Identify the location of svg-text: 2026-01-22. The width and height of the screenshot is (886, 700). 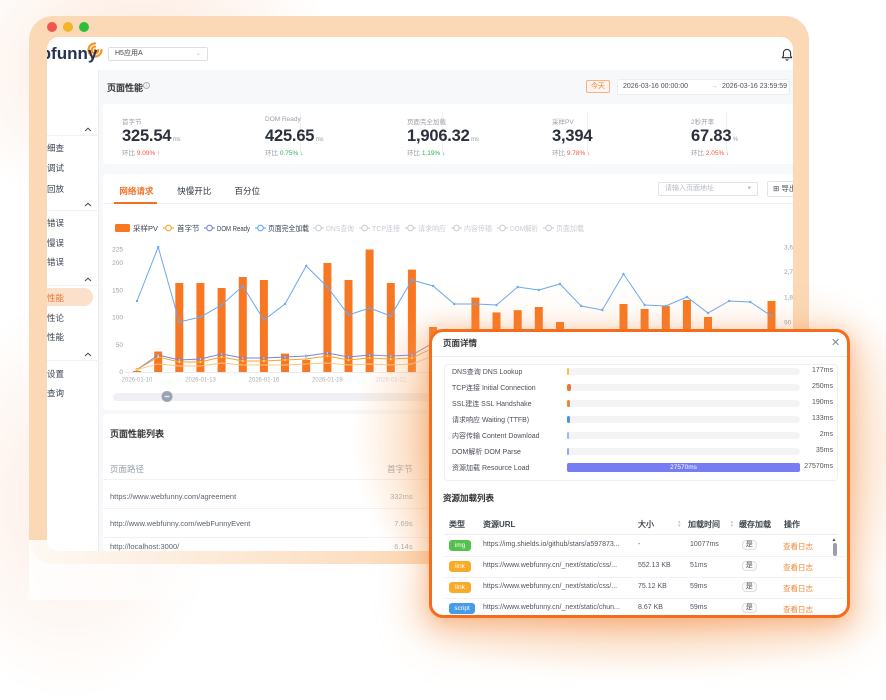
(390, 381).